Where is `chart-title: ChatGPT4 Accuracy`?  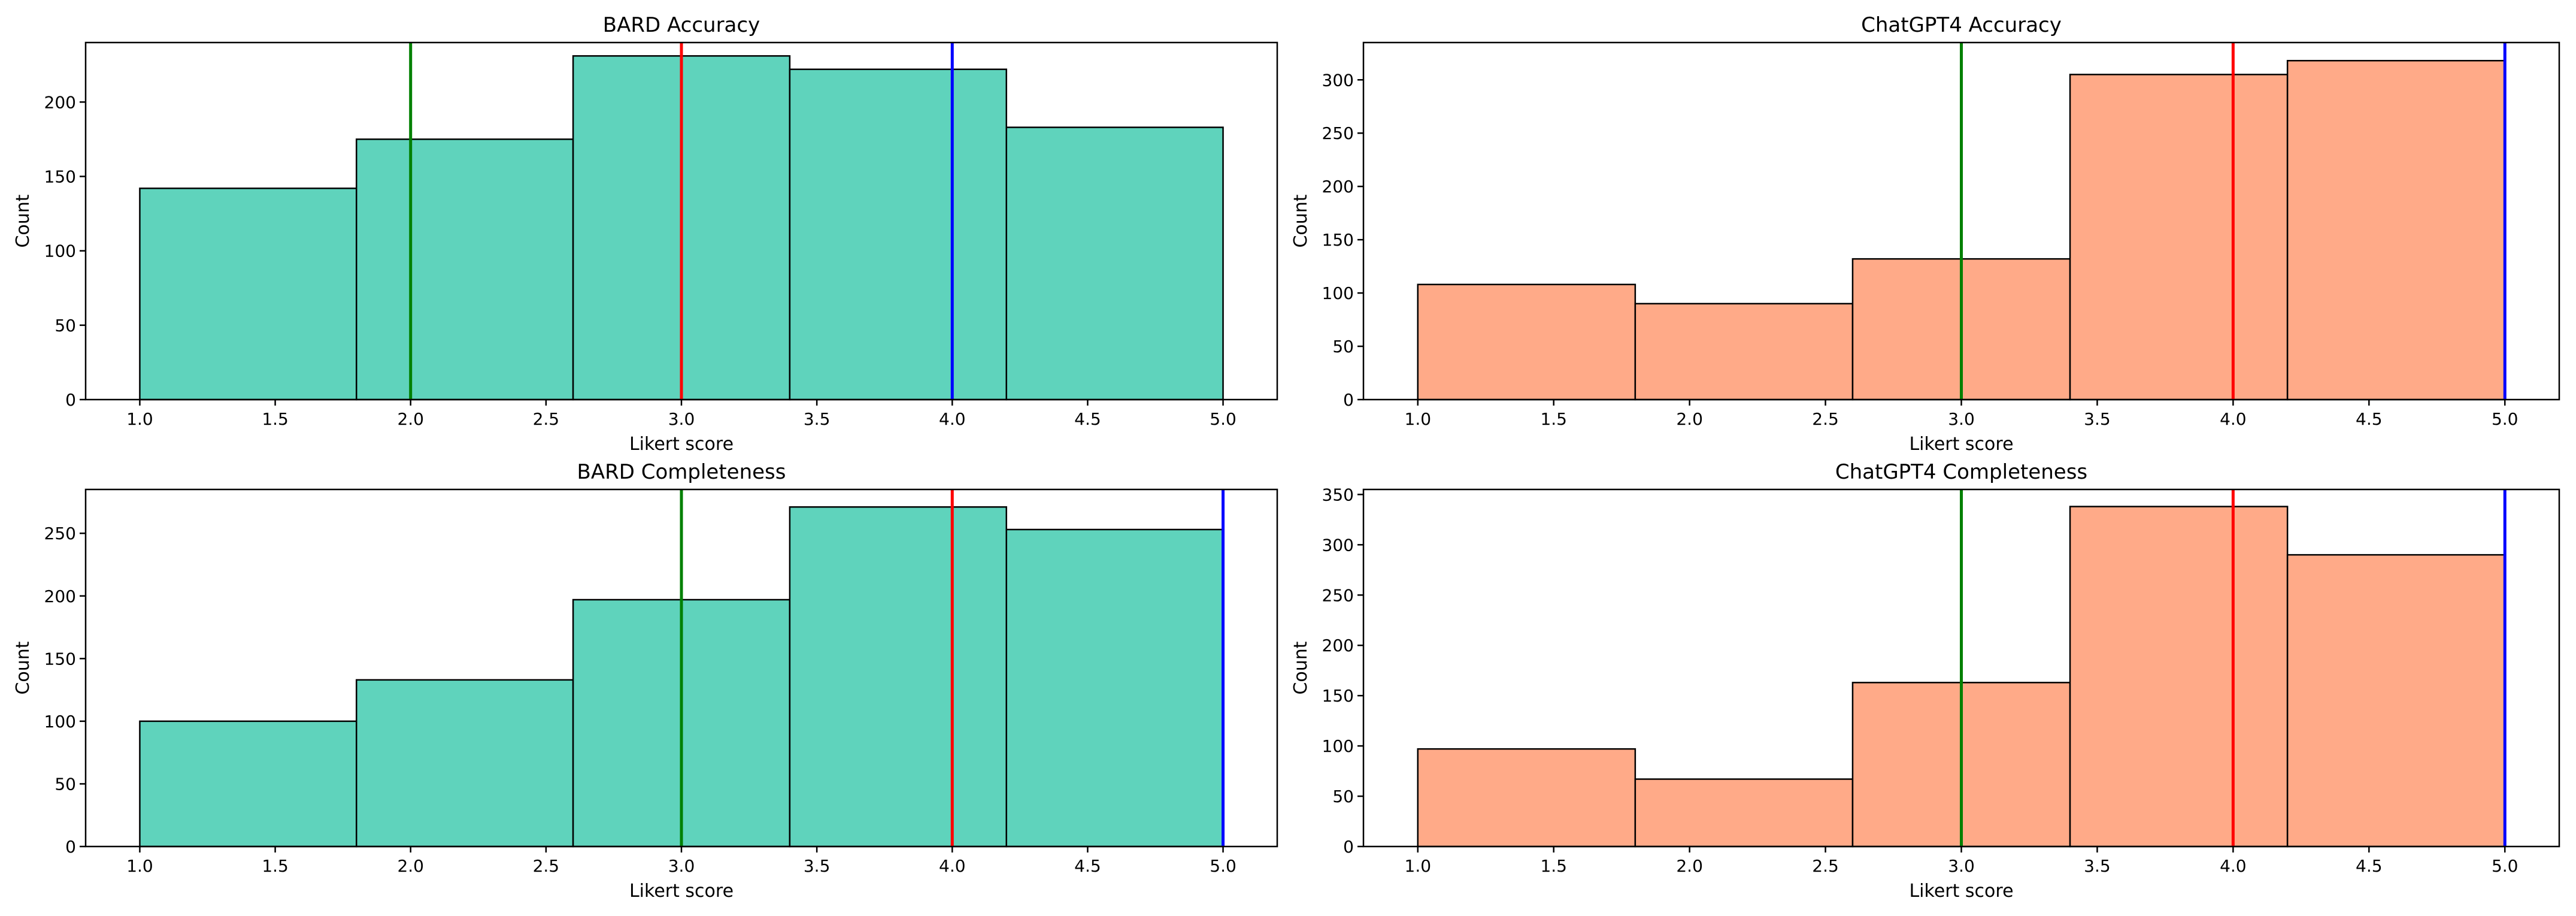 chart-title: ChatGPT4 Accuracy is located at coordinates (1961, 25).